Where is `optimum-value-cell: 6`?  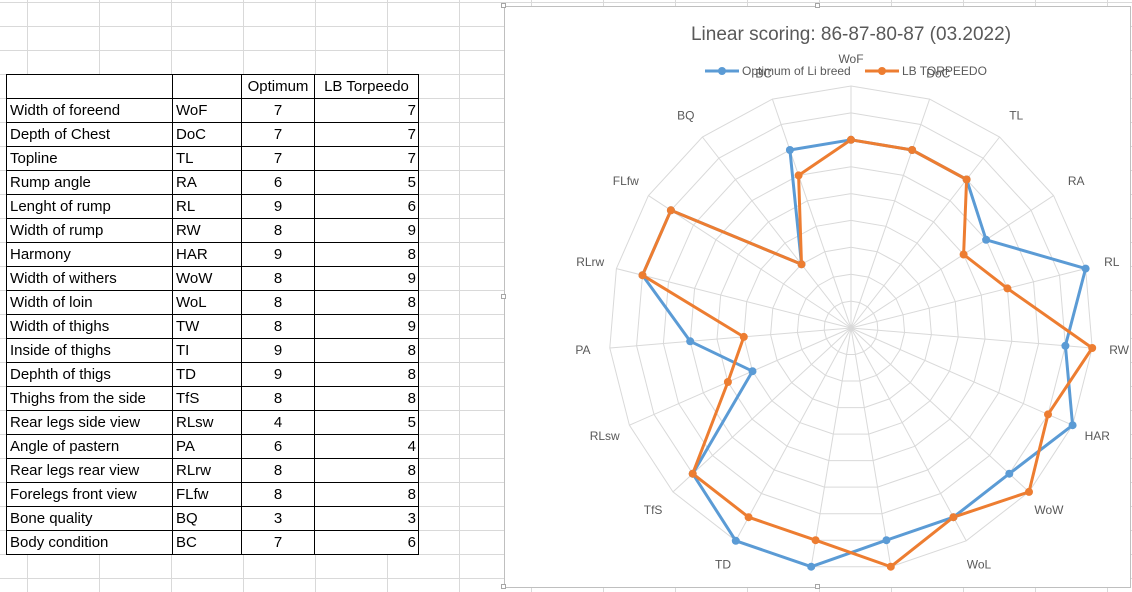 optimum-value-cell: 6 is located at coordinates (278, 446).